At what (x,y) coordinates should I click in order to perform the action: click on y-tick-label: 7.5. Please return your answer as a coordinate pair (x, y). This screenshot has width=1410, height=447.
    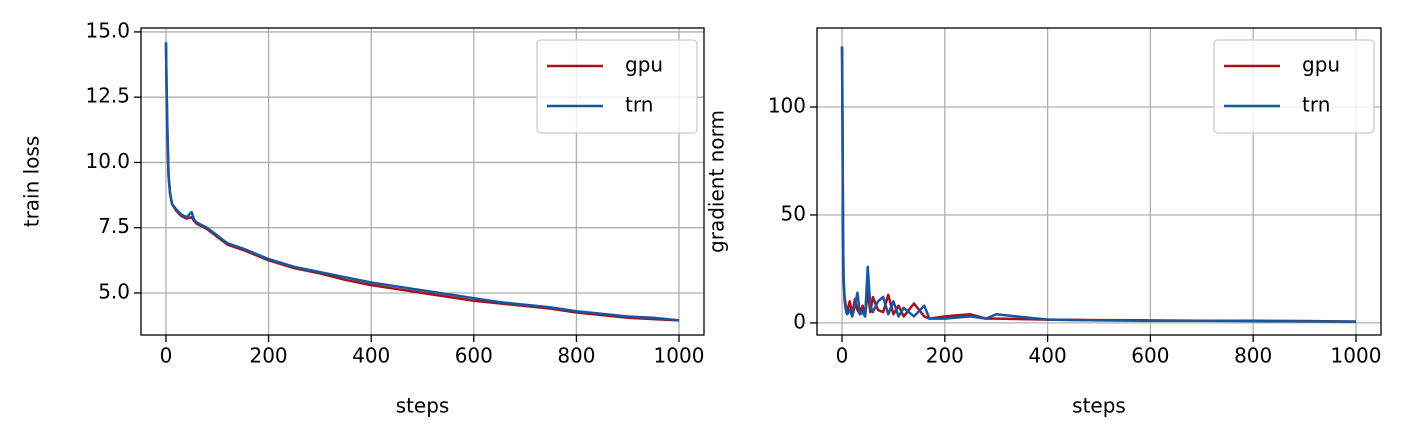
    Looking at the image, I should click on (114, 226).